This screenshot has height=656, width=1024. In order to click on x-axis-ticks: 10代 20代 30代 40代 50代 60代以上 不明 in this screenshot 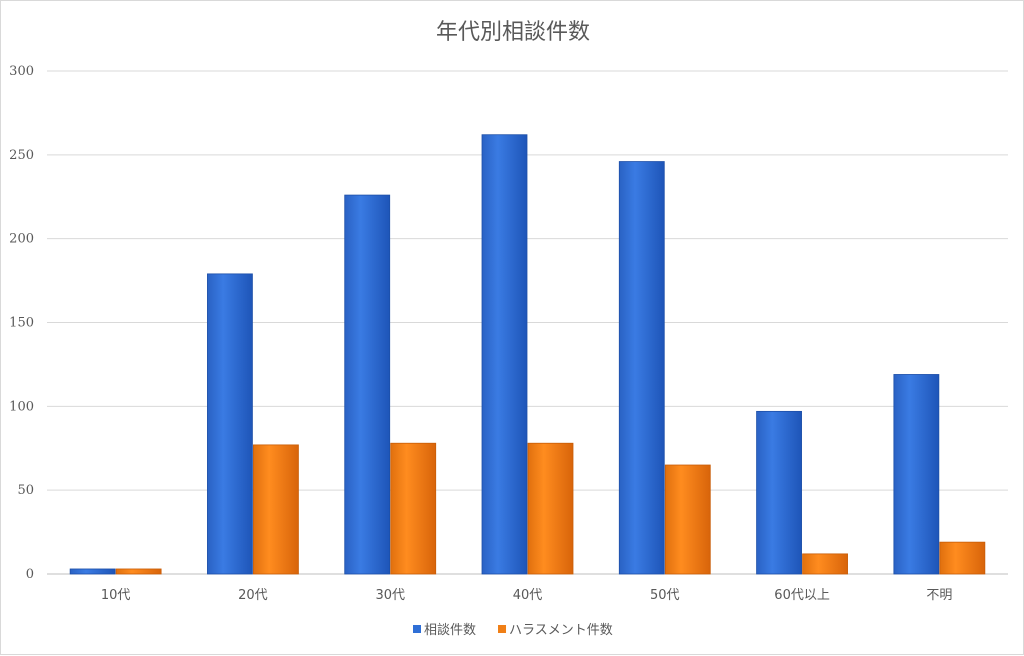, I will do `click(526, 595)`.